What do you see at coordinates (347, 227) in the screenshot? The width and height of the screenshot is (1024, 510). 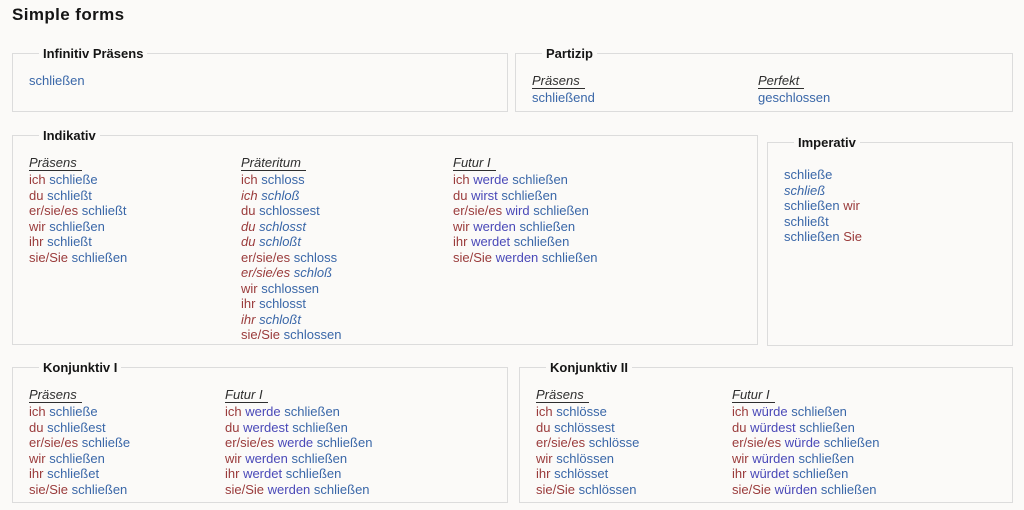 I see `conjugation-row: du schlosst` at bounding box center [347, 227].